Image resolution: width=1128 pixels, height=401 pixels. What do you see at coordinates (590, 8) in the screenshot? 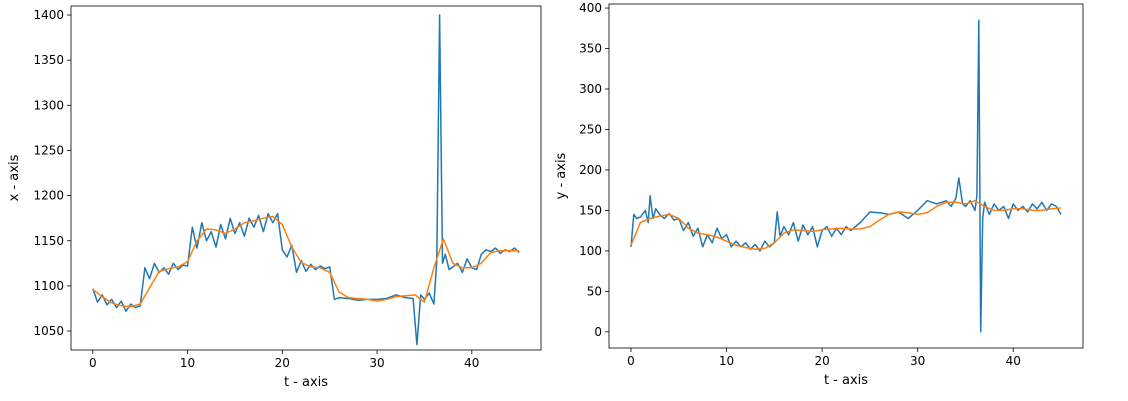
I see `y-tick-label: 400` at bounding box center [590, 8].